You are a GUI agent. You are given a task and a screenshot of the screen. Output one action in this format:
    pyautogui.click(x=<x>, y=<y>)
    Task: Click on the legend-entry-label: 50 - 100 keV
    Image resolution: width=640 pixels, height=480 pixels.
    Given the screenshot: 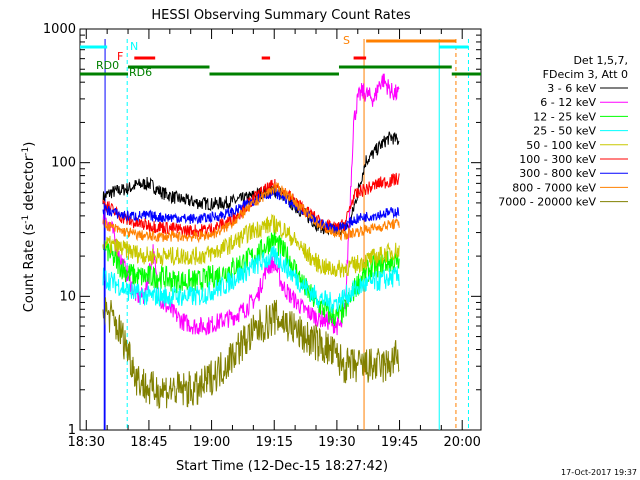 What is the action you would take?
    pyautogui.click(x=561, y=145)
    